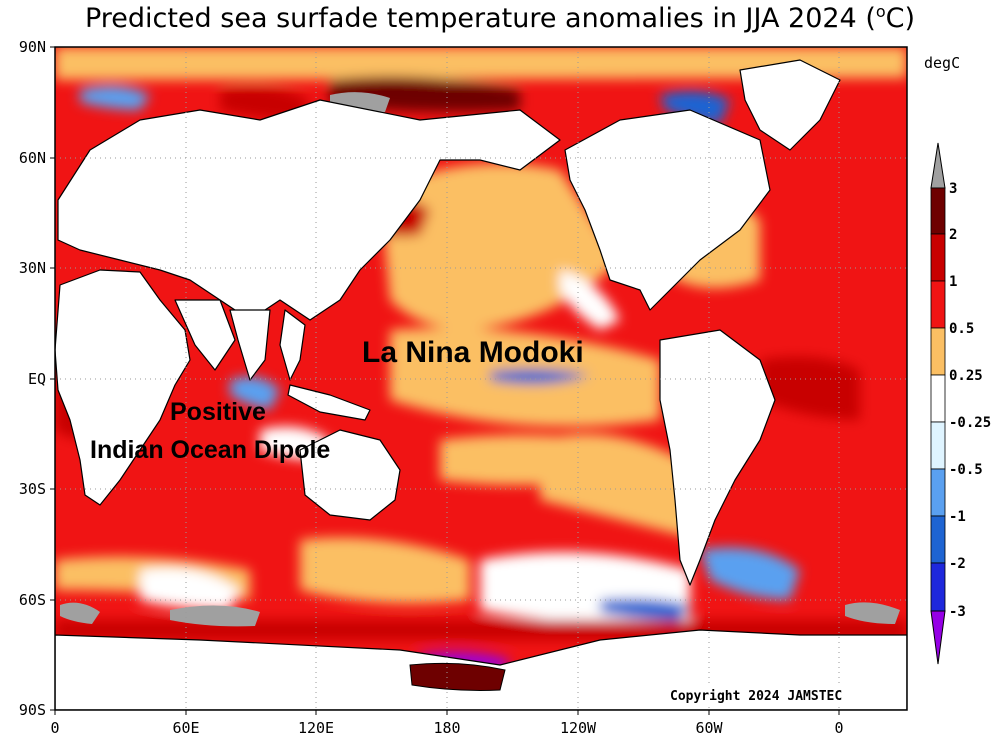 This screenshot has height=742, width=1000. I want to click on lat-label-90s: 90S, so click(32, 710).